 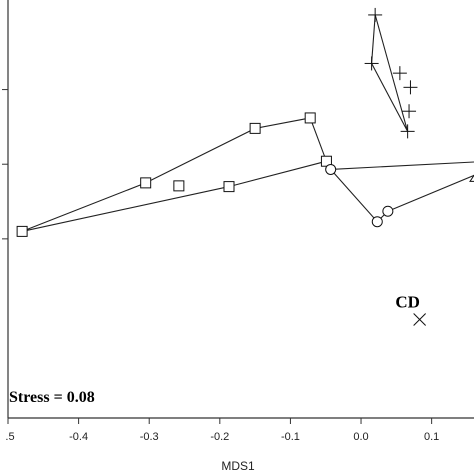 I want to click on stress-label: Stress = 0.08, so click(x=52, y=397).